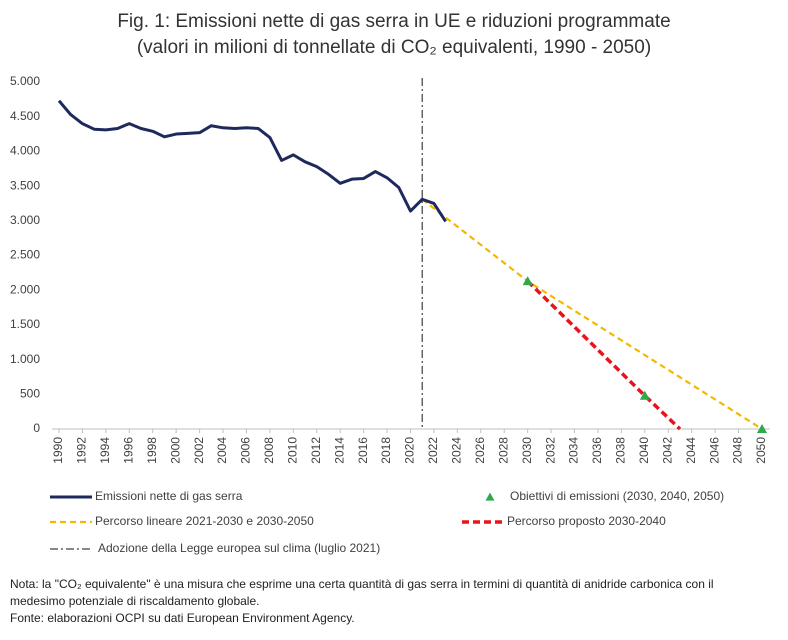  Describe the element at coordinates (25, 289) in the screenshot. I see `y-tick-label: 2.000` at that location.